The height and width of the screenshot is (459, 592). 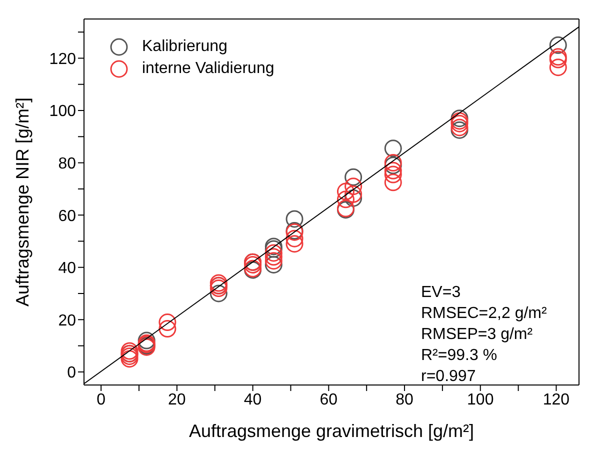 I want to click on x-tick-label: 0, so click(x=101, y=399).